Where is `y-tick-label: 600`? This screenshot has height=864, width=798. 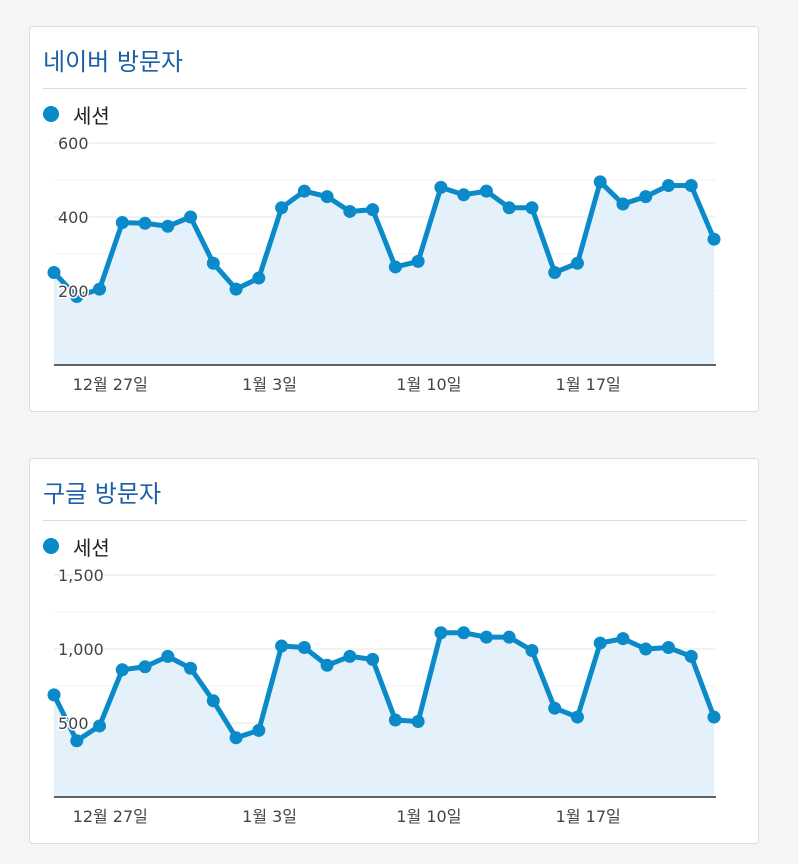 y-tick-label: 600 is located at coordinates (73, 143).